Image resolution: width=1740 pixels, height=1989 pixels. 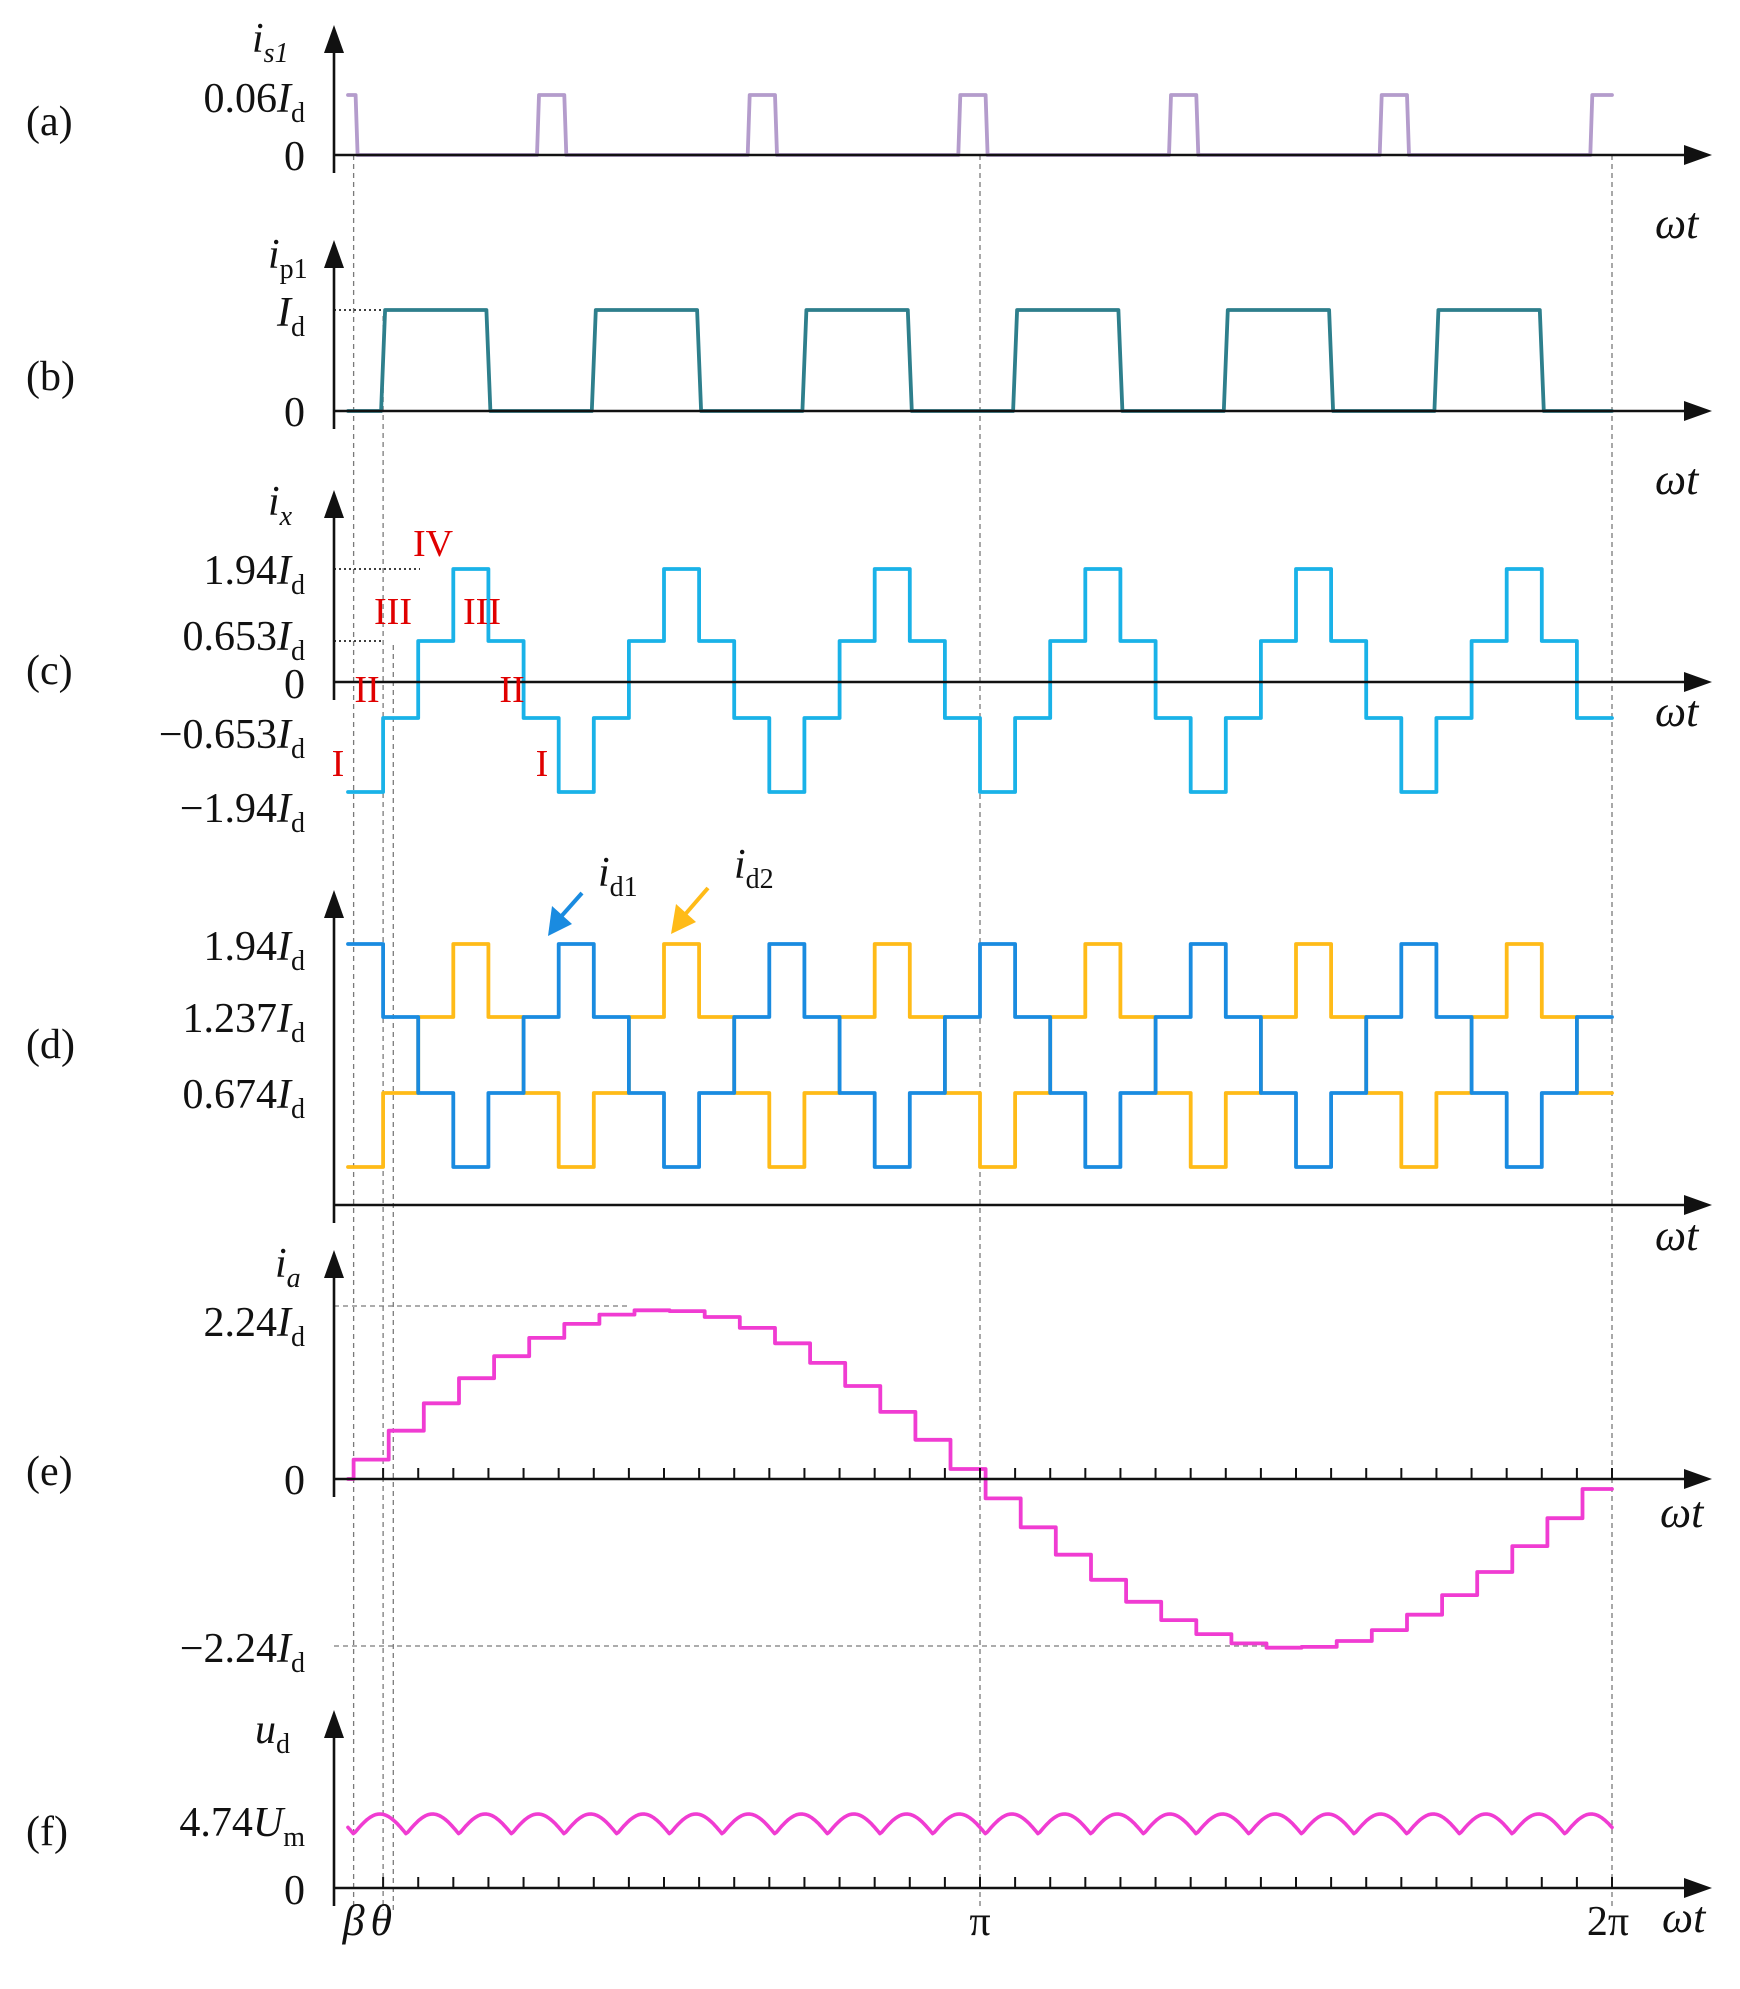 I want to click on id2-wave, so click(x=980, y=1055).